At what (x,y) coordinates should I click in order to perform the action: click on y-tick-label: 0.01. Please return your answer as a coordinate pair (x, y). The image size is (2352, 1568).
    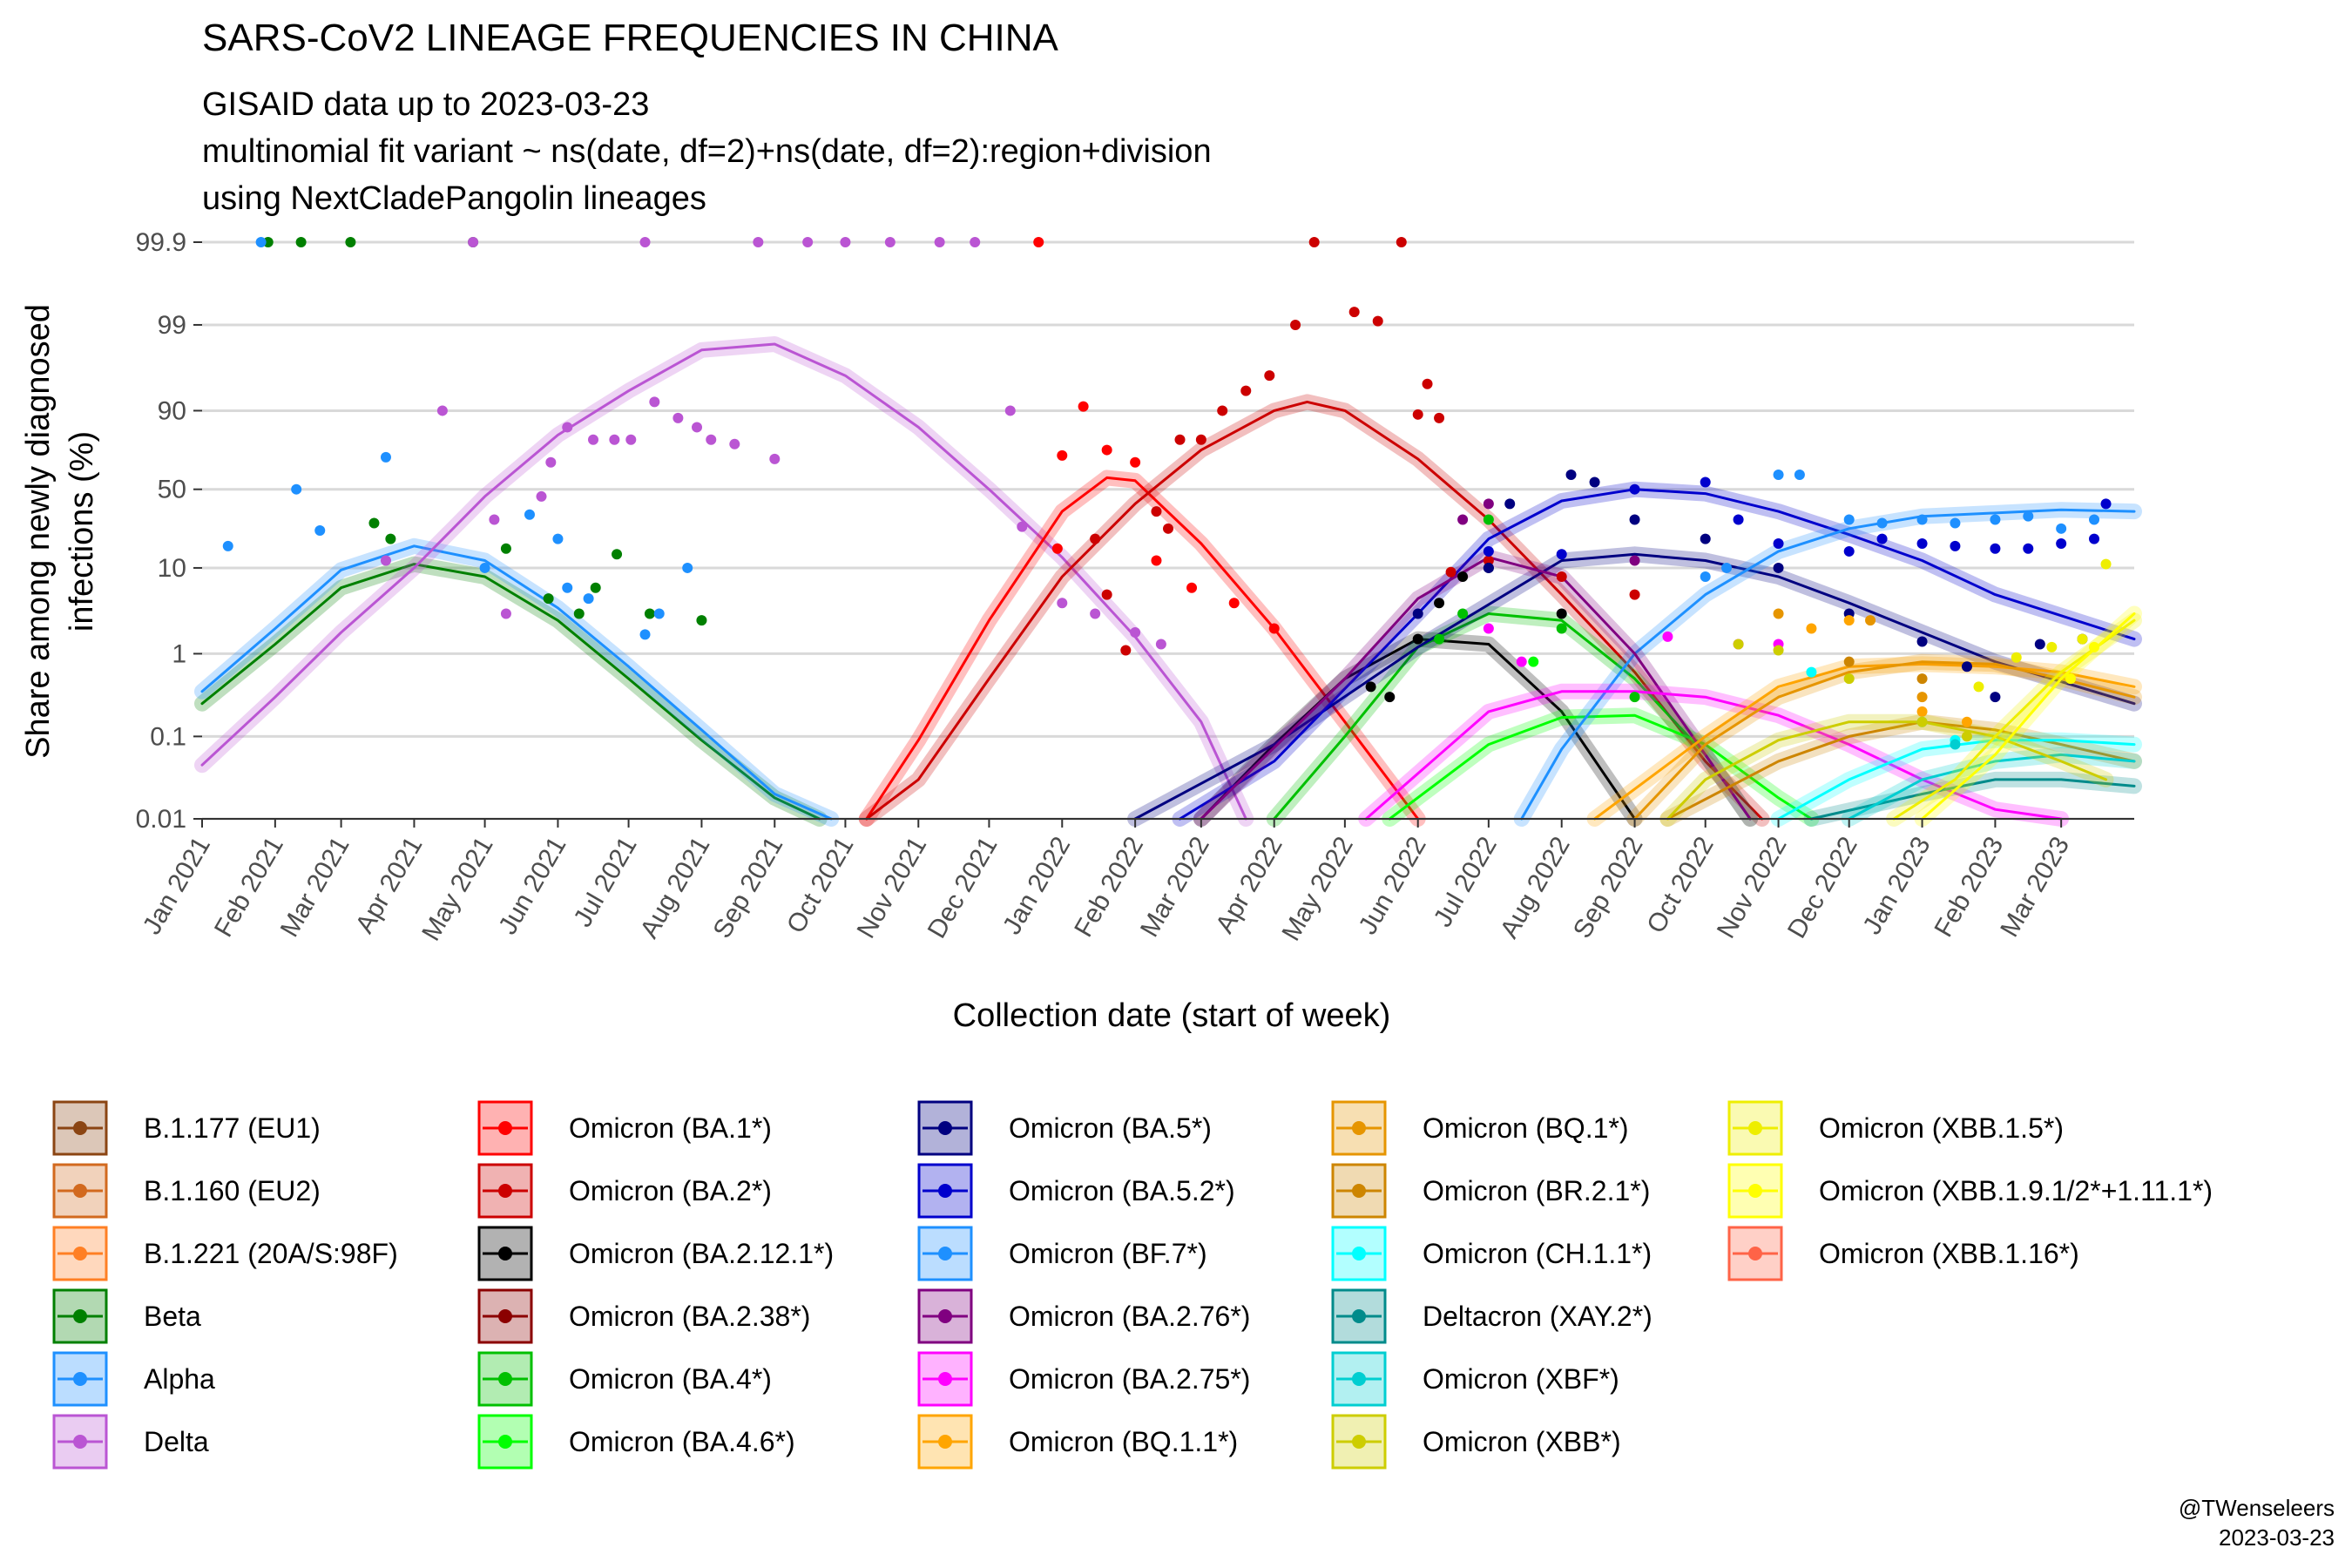
    Looking at the image, I should click on (161, 820).